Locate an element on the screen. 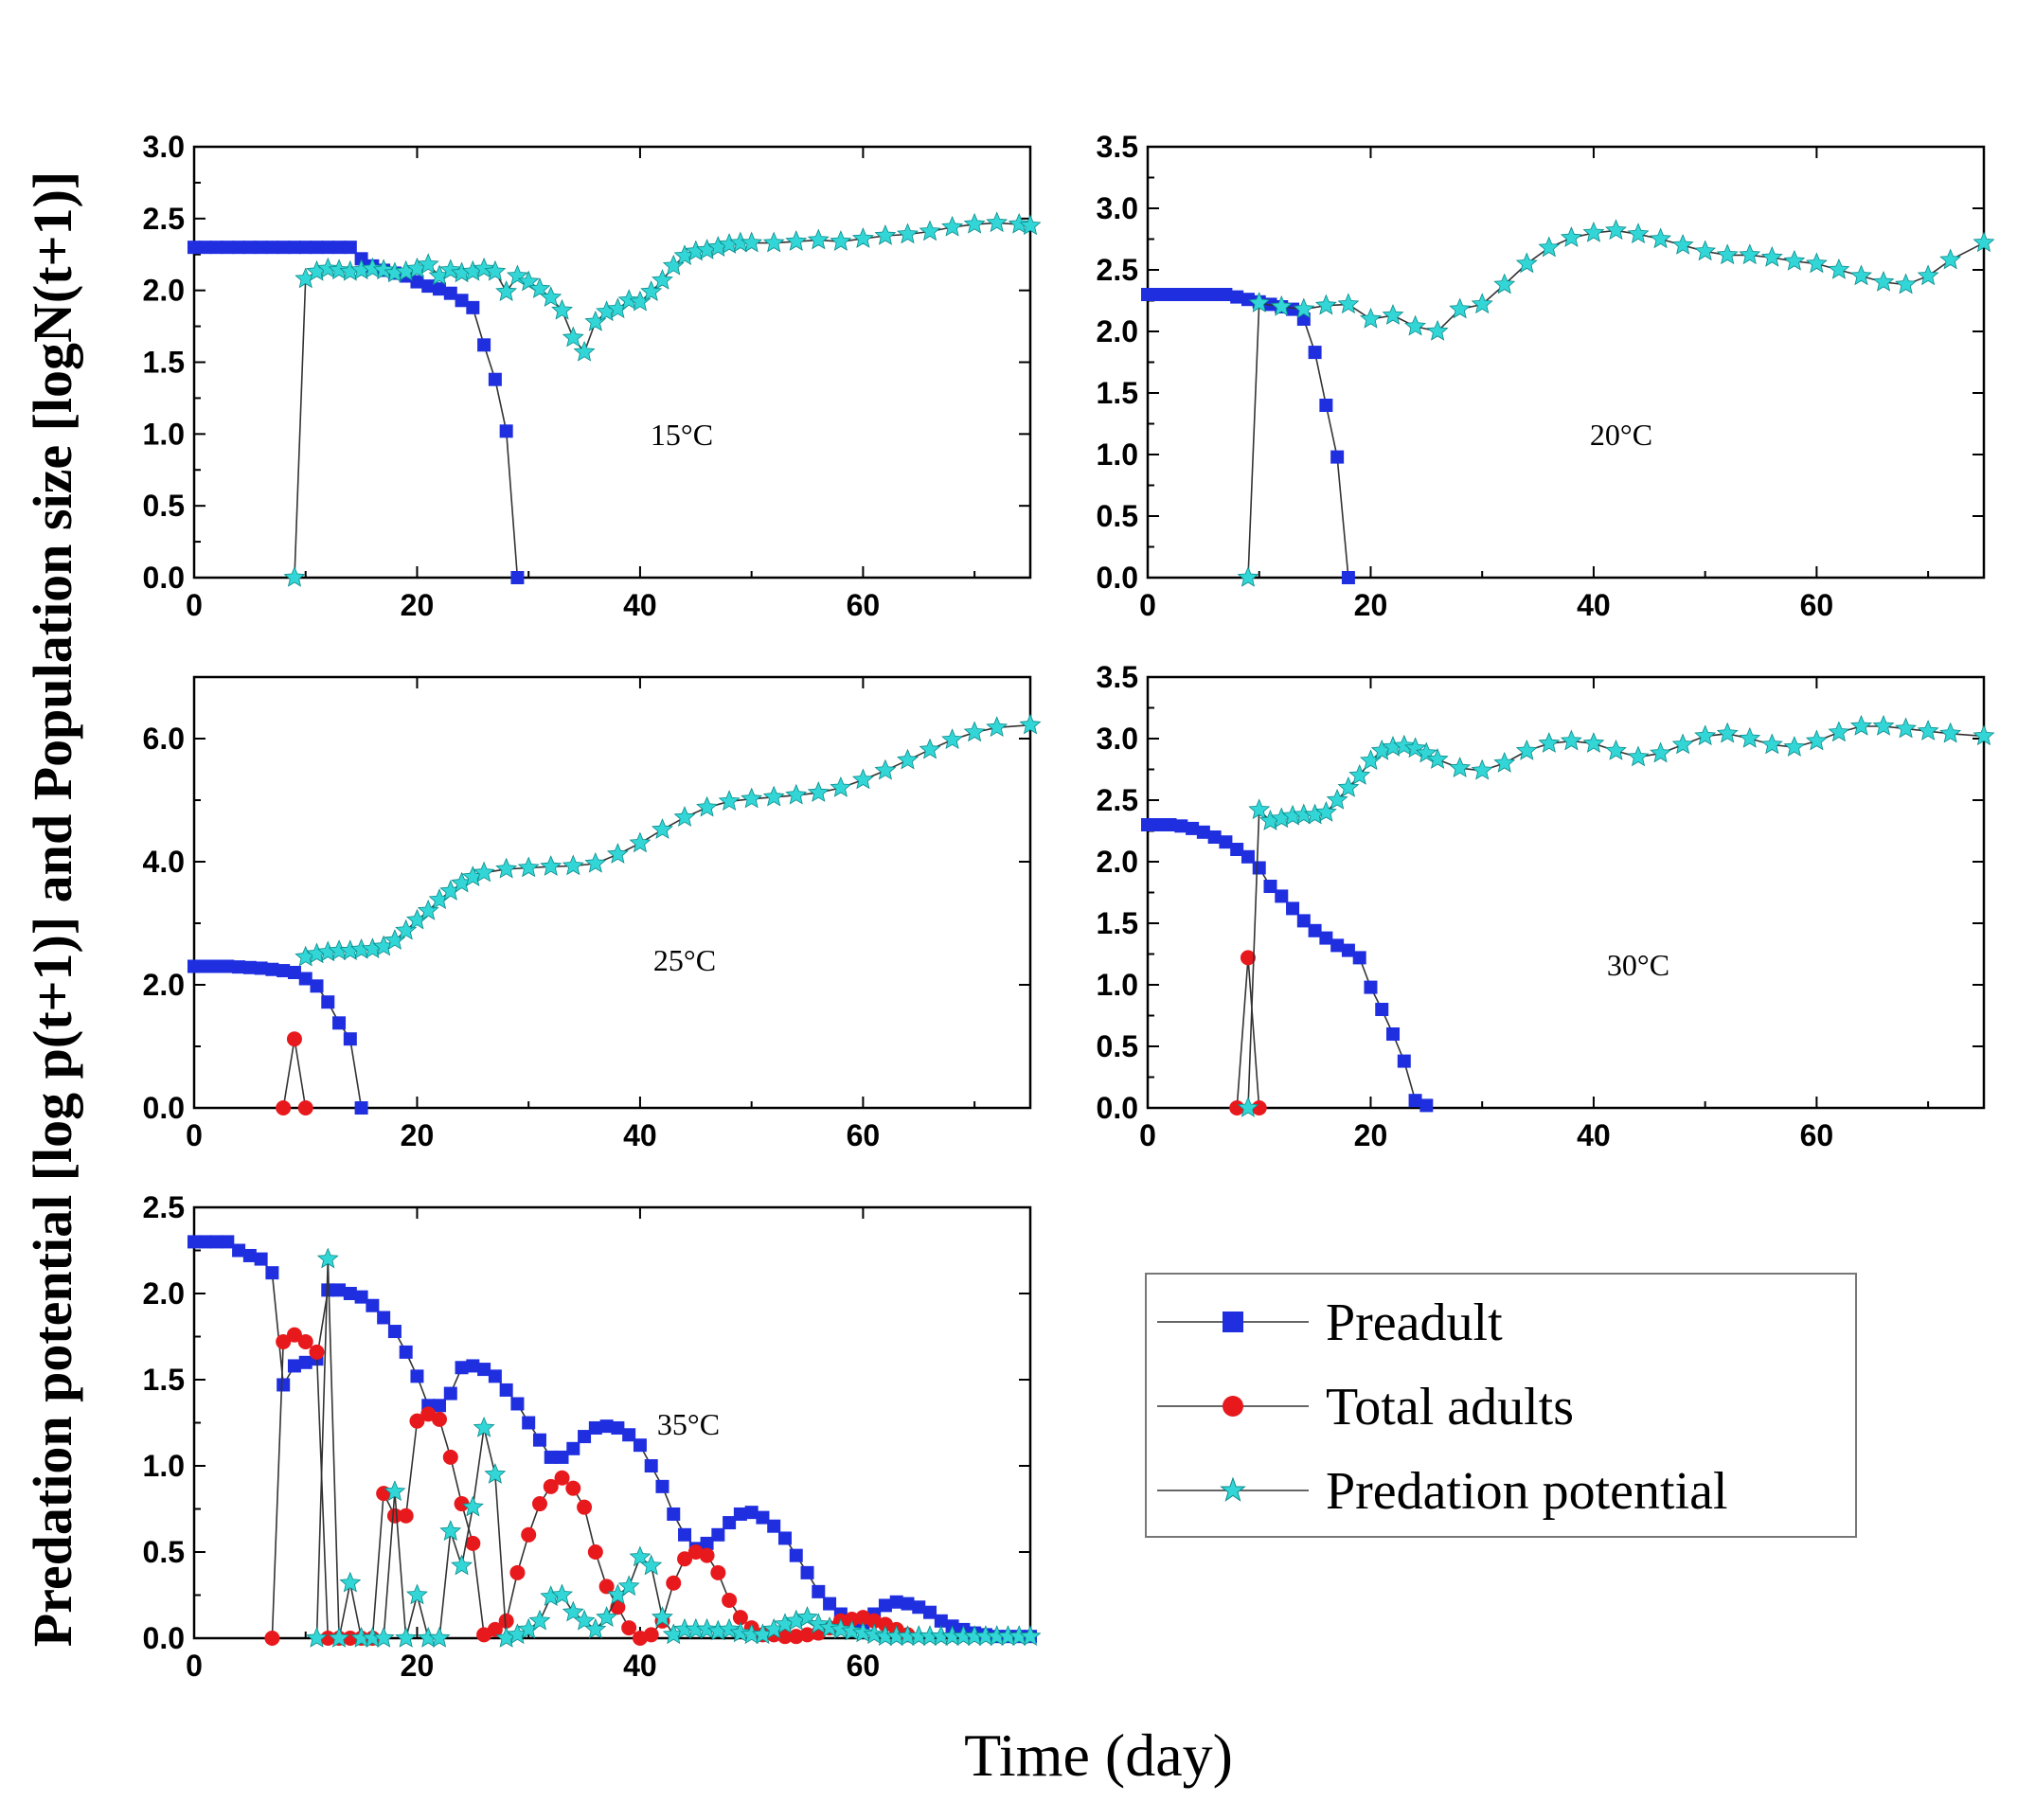 This screenshot has width=2035, height=1820. series-adults is located at coordinates (294, 1073).